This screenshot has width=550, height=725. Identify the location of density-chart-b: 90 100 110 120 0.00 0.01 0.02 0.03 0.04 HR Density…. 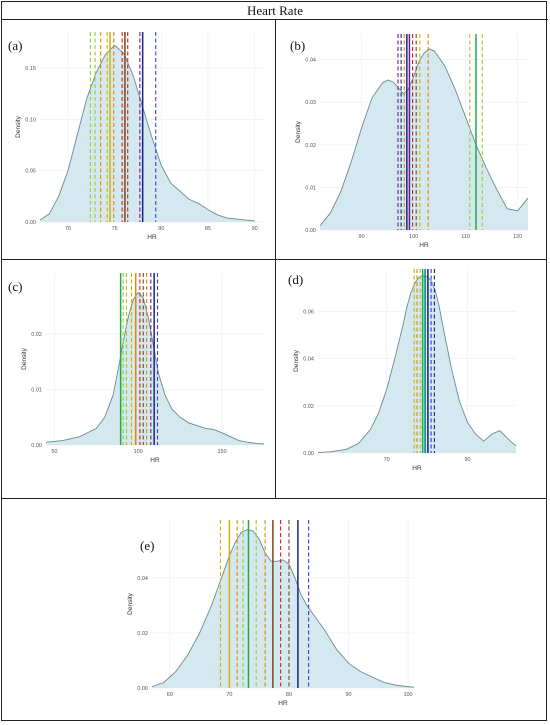
(409, 141).